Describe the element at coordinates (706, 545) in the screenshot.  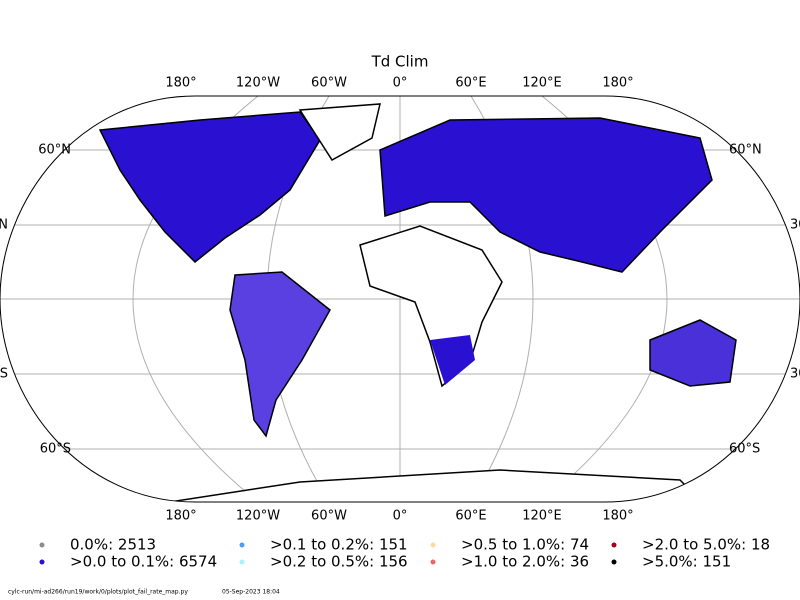
I see `legend-label: >2.0 to 5.0%: 18` at that location.